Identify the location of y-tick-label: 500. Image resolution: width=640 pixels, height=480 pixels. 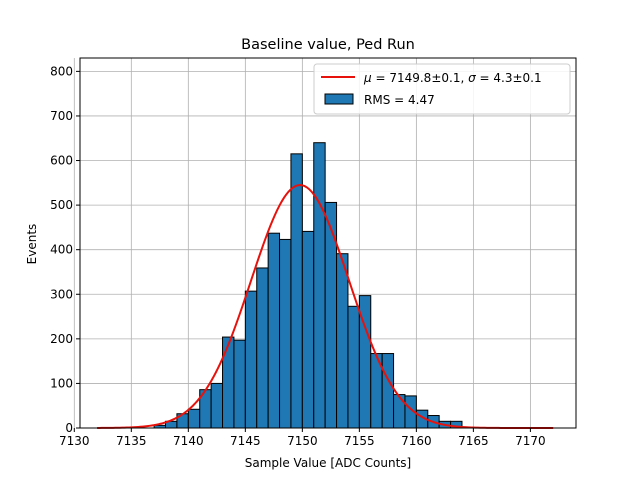
(61, 205).